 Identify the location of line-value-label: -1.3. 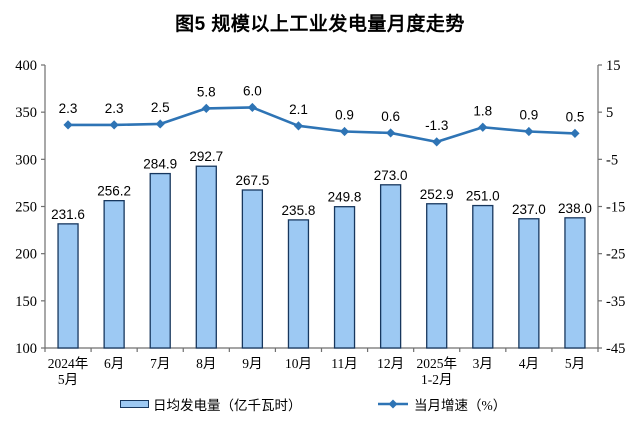
(436, 125).